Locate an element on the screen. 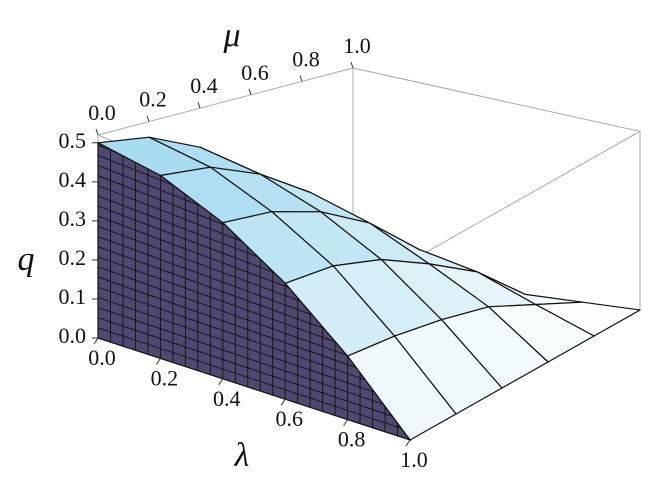 The width and height of the screenshot is (660, 490). y-tick-label: 0.4 is located at coordinates (204, 85).